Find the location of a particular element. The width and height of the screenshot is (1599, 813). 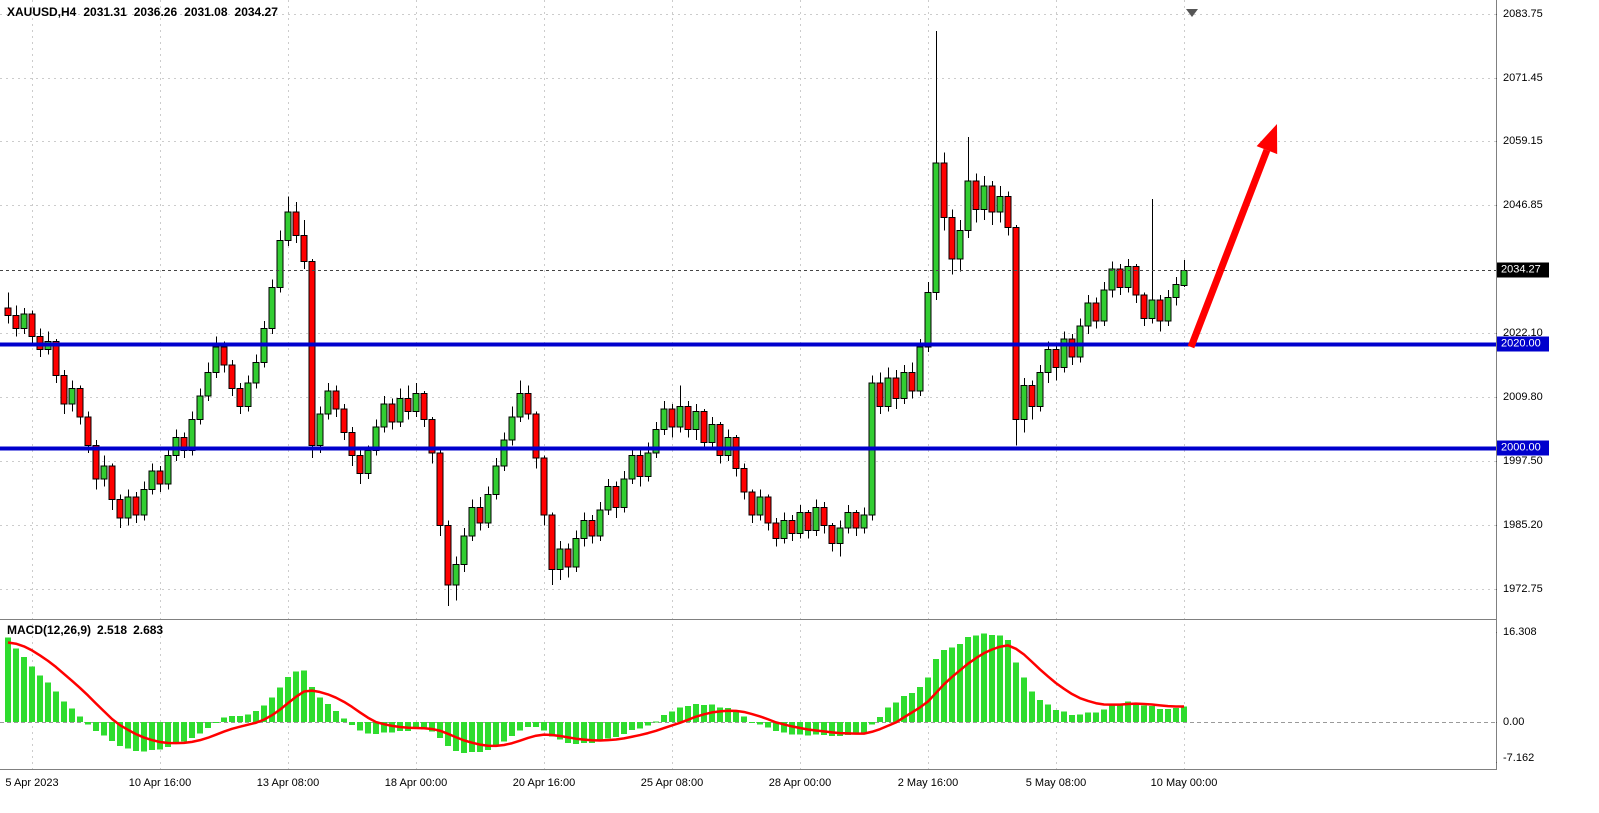

macd-indicator-label: MACD(12,26,9) 2.518 2.683 is located at coordinates (85, 630).